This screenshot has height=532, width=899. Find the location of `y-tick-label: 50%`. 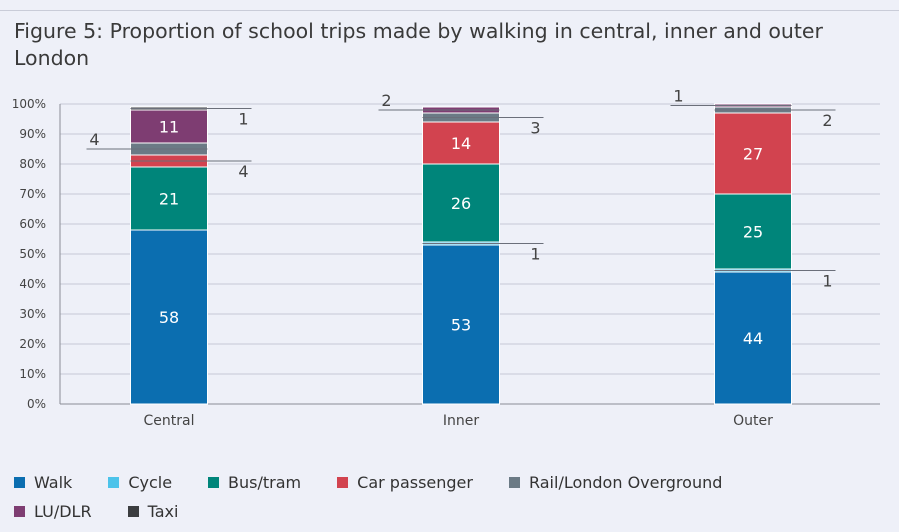

y-tick-label: 50% is located at coordinates (32, 254).